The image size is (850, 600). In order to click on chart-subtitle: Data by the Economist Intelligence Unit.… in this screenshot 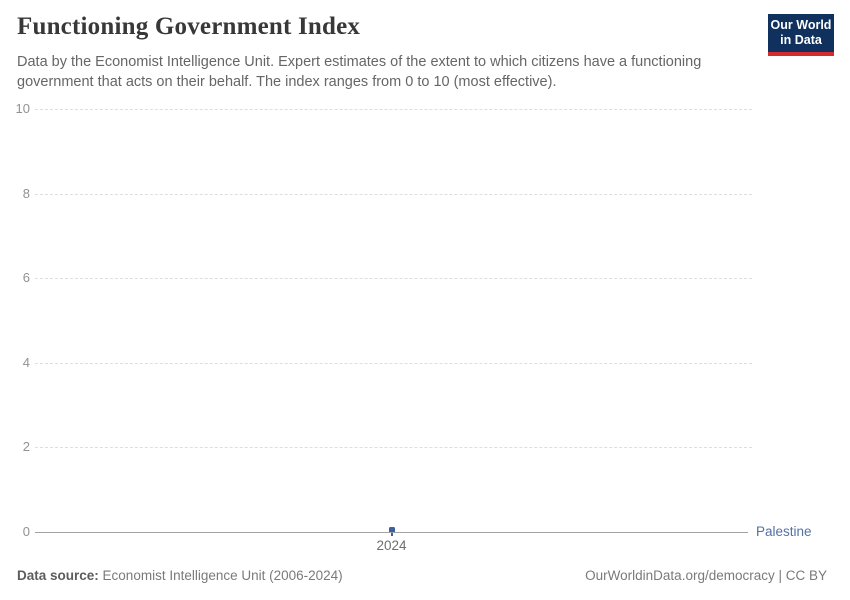, I will do `click(359, 72)`.